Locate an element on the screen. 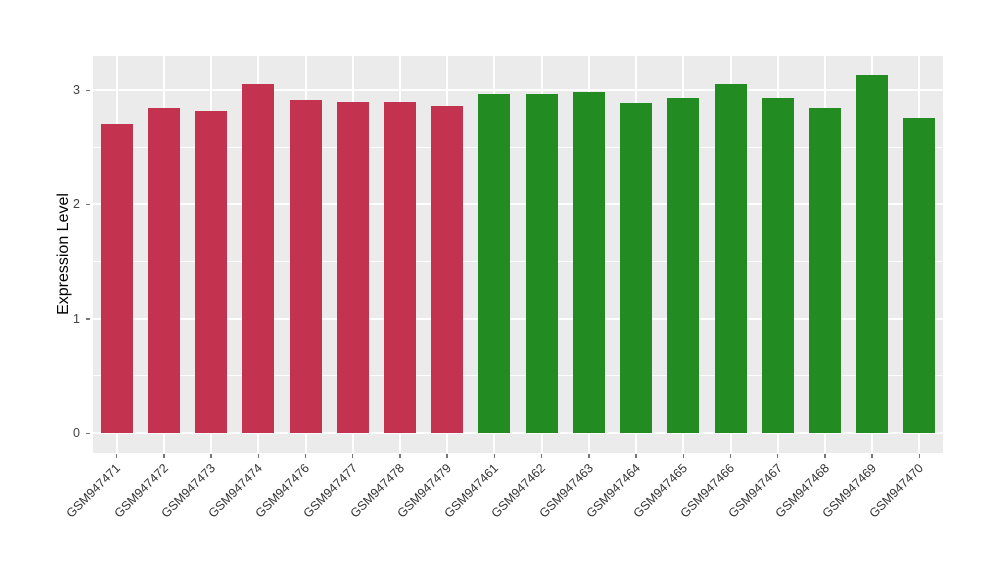 This screenshot has height=580, width=1000. y-tick-label: 0 is located at coordinates (76, 433).